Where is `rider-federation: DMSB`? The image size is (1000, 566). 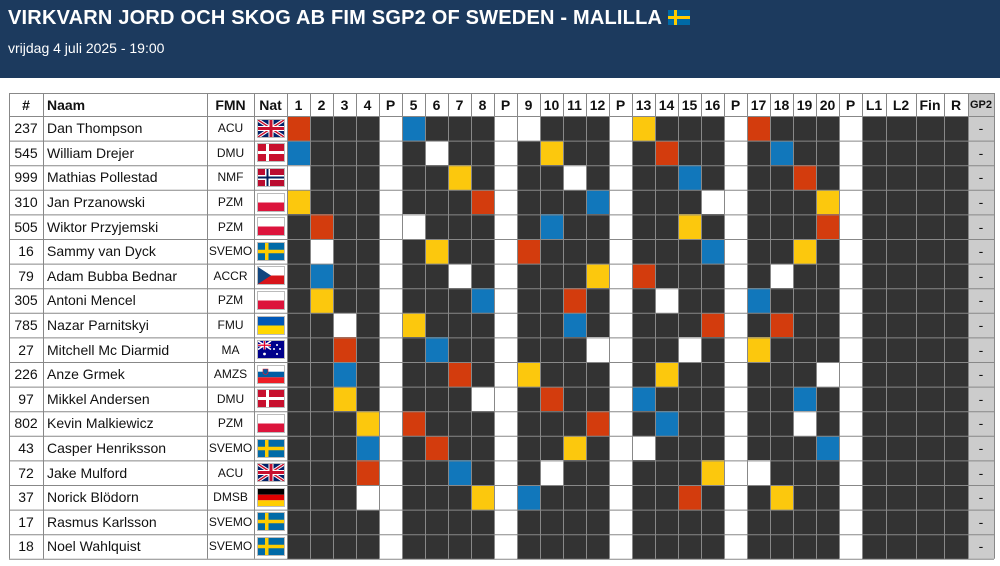 rider-federation: DMSB is located at coordinates (230, 497).